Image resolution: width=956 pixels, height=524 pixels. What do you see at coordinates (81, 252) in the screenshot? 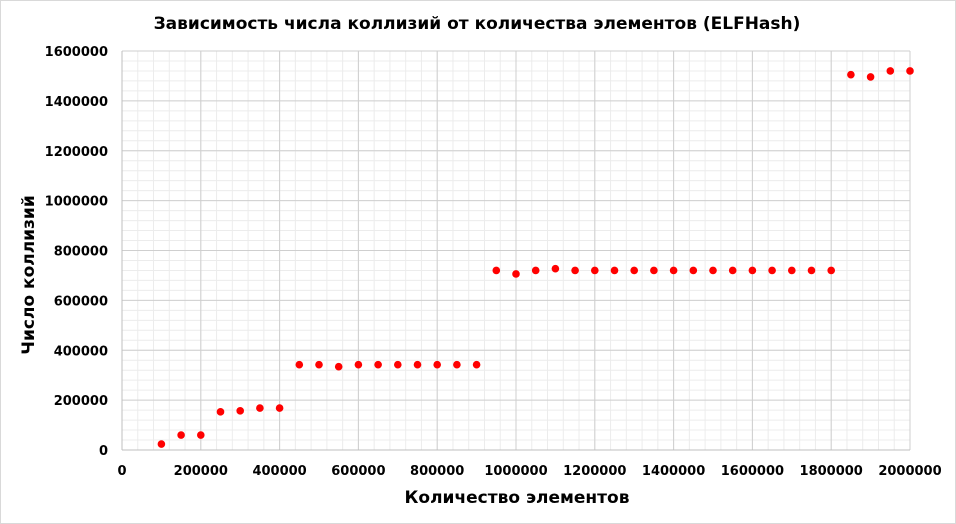
I see `y-tick-label: 800000` at bounding box center [81, 252].